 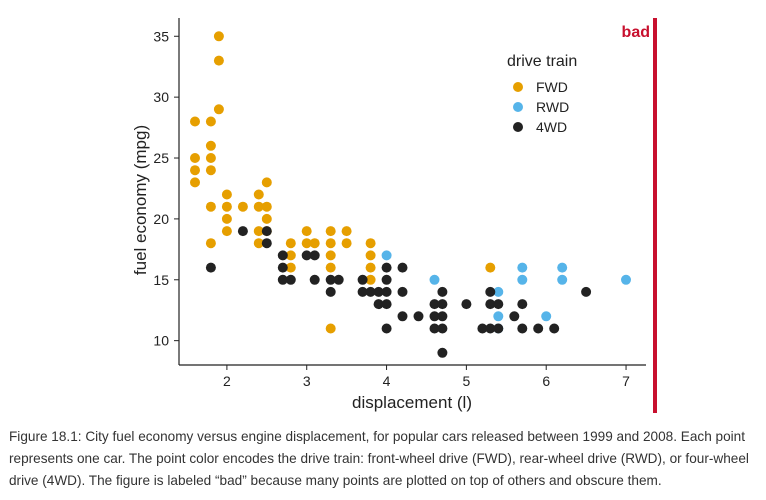 What do you see at coordinates (307, 381) in the screenshot?
I see `x-tick-label-3: 3` at bounding box center [307, 381].